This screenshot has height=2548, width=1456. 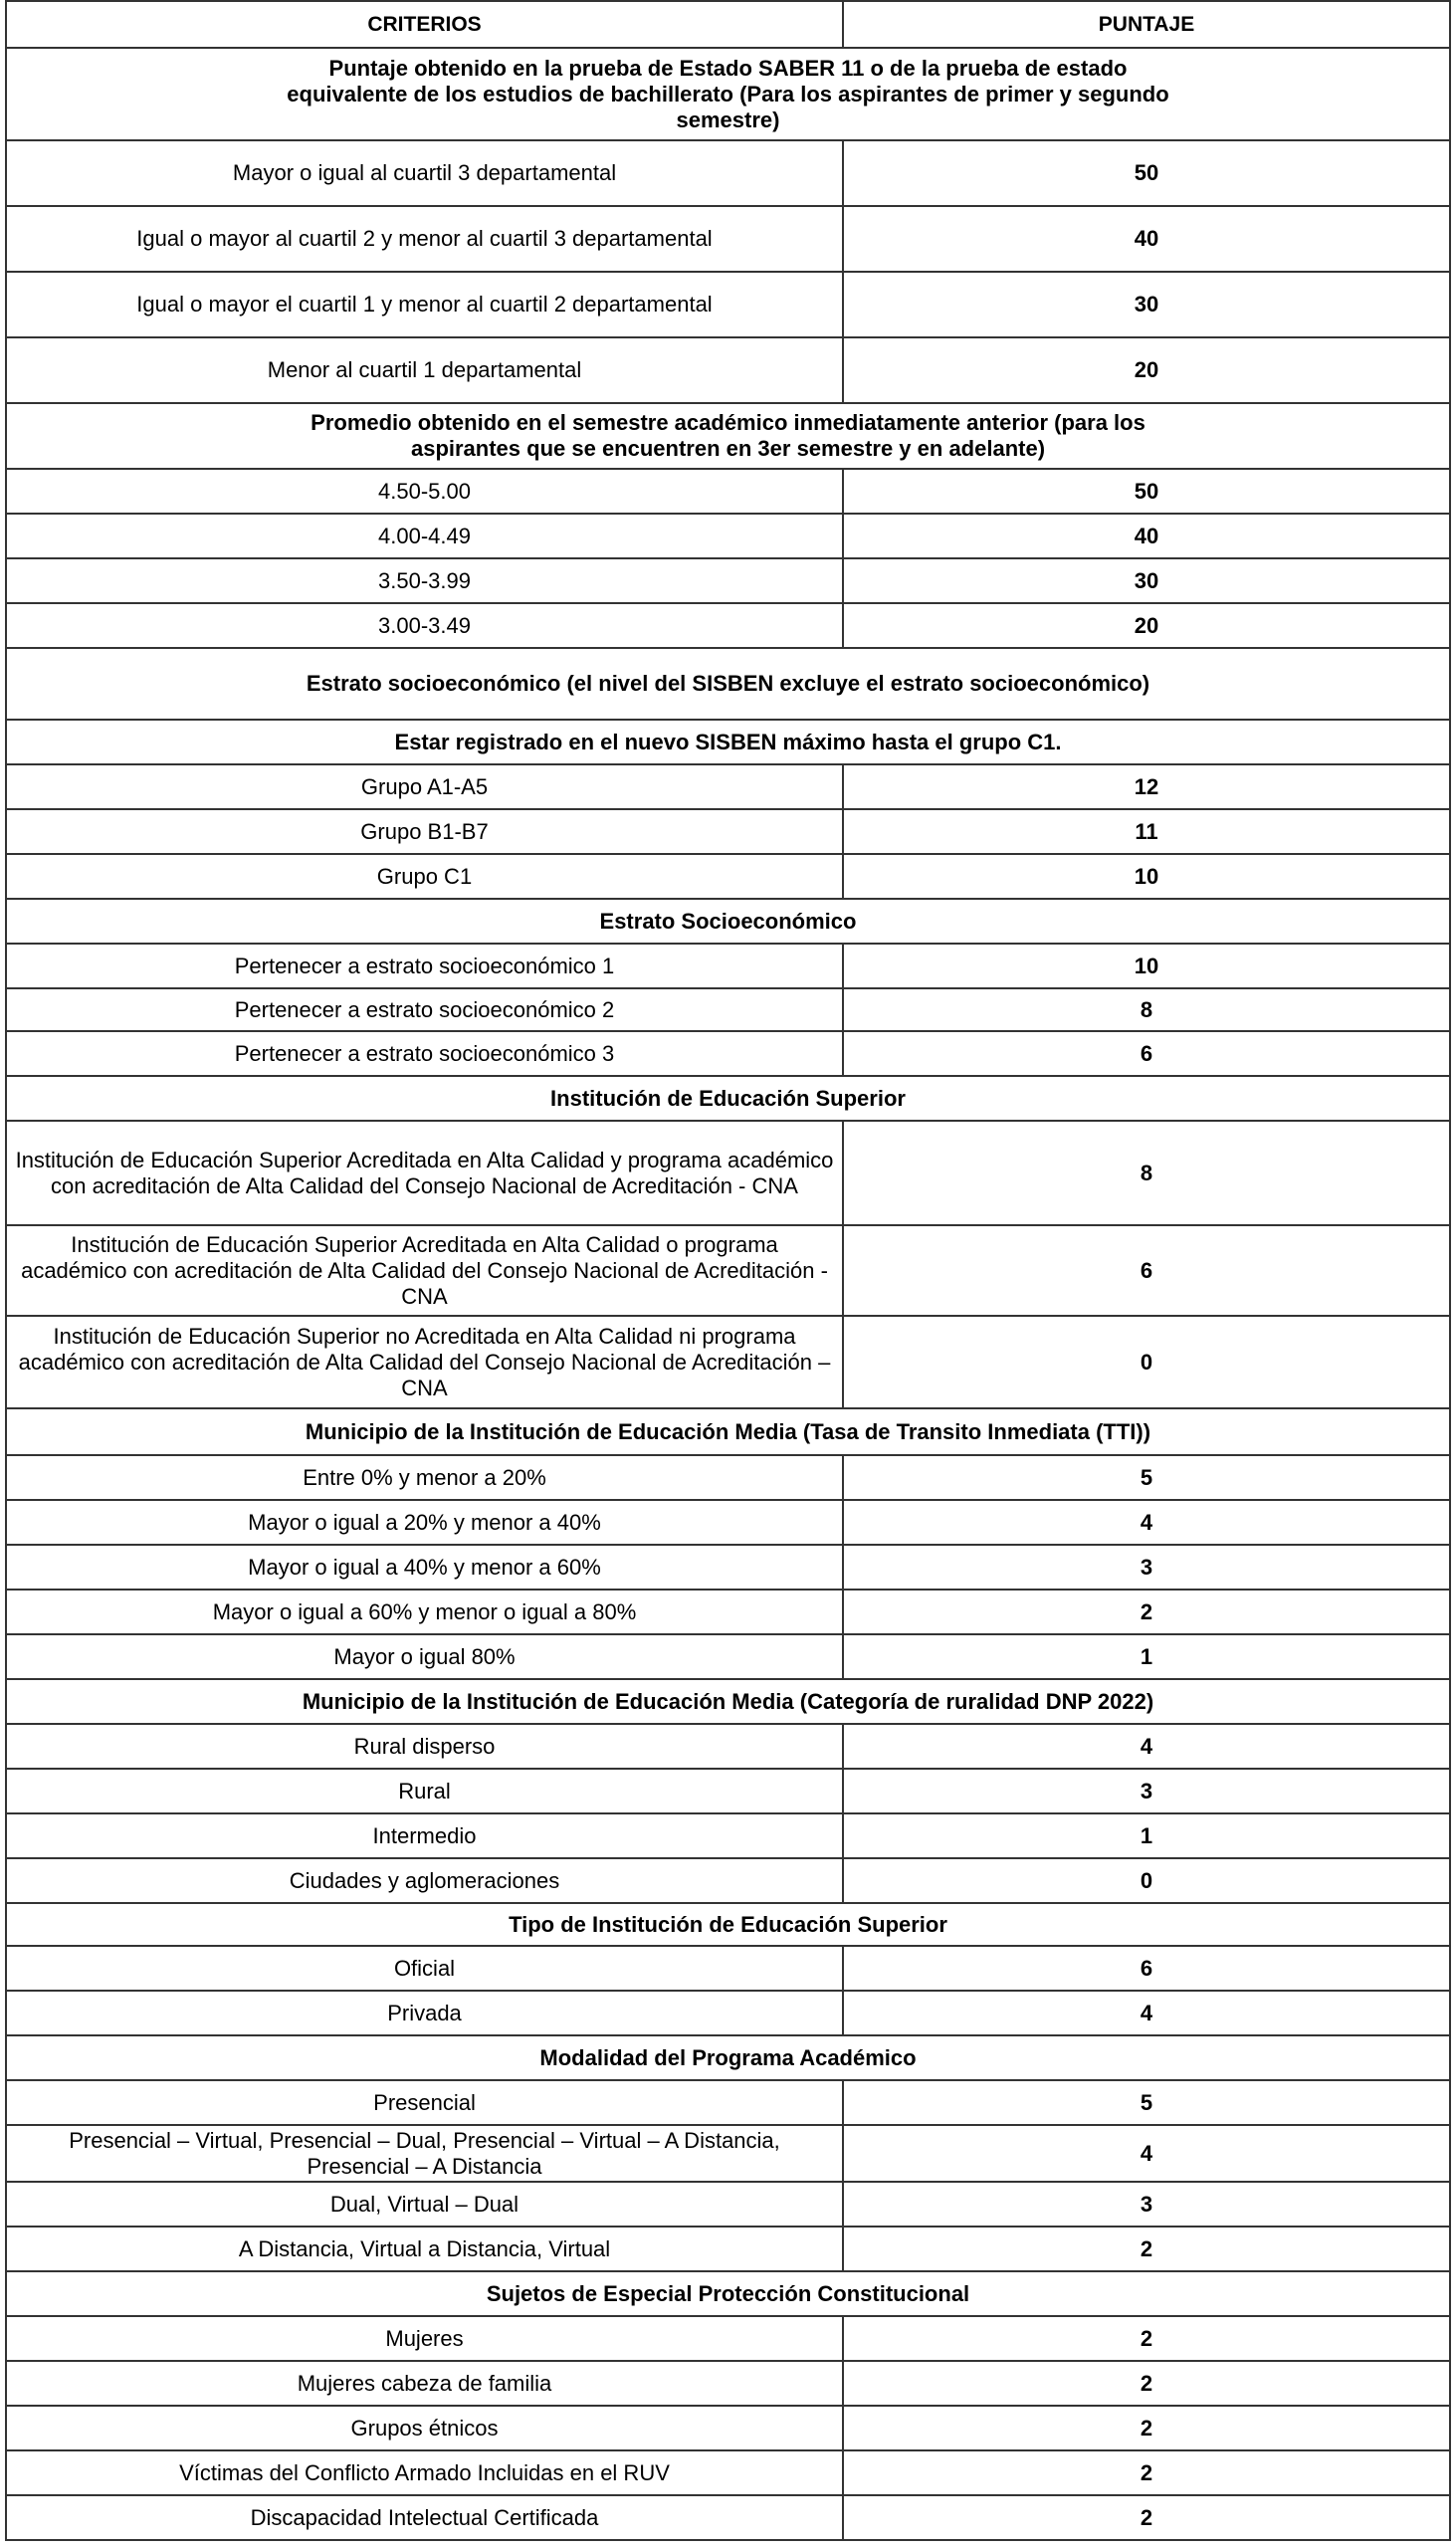 What do you see at coordinates (424, 491) in the screenshot?
I see `criterio-cell: 4.50-5.00` at bounding box center [424, 491].